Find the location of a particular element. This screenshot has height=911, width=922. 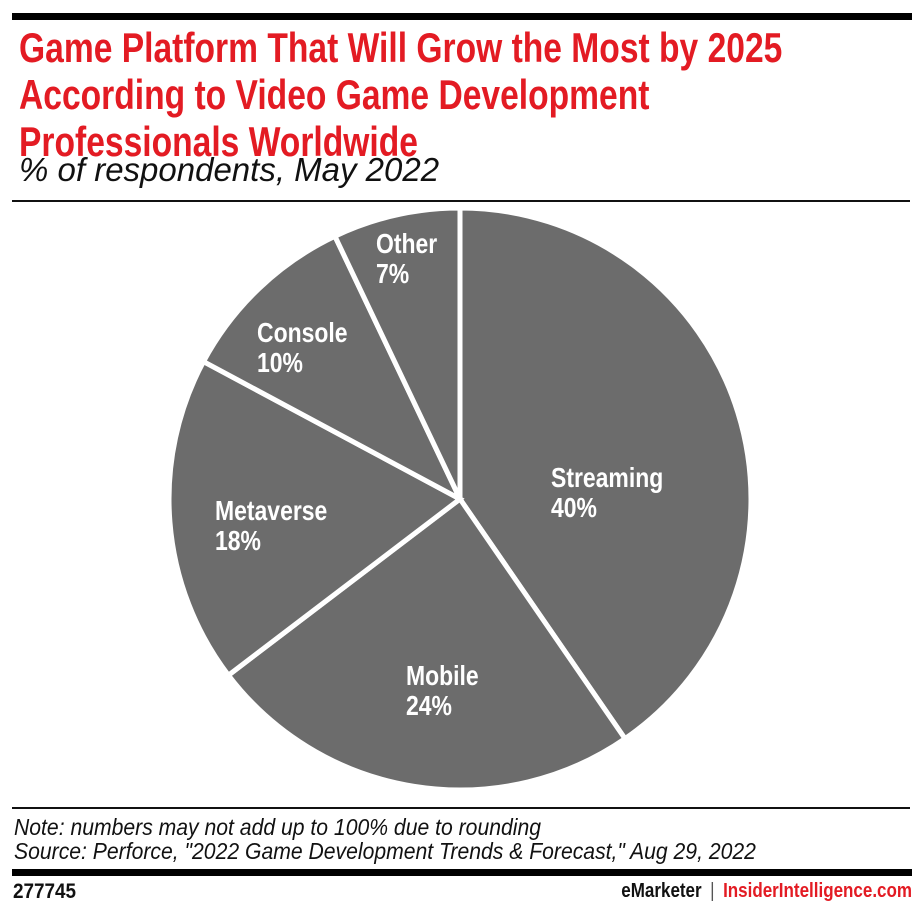

chart-id: 277745 is located at coordinates (45, 891).